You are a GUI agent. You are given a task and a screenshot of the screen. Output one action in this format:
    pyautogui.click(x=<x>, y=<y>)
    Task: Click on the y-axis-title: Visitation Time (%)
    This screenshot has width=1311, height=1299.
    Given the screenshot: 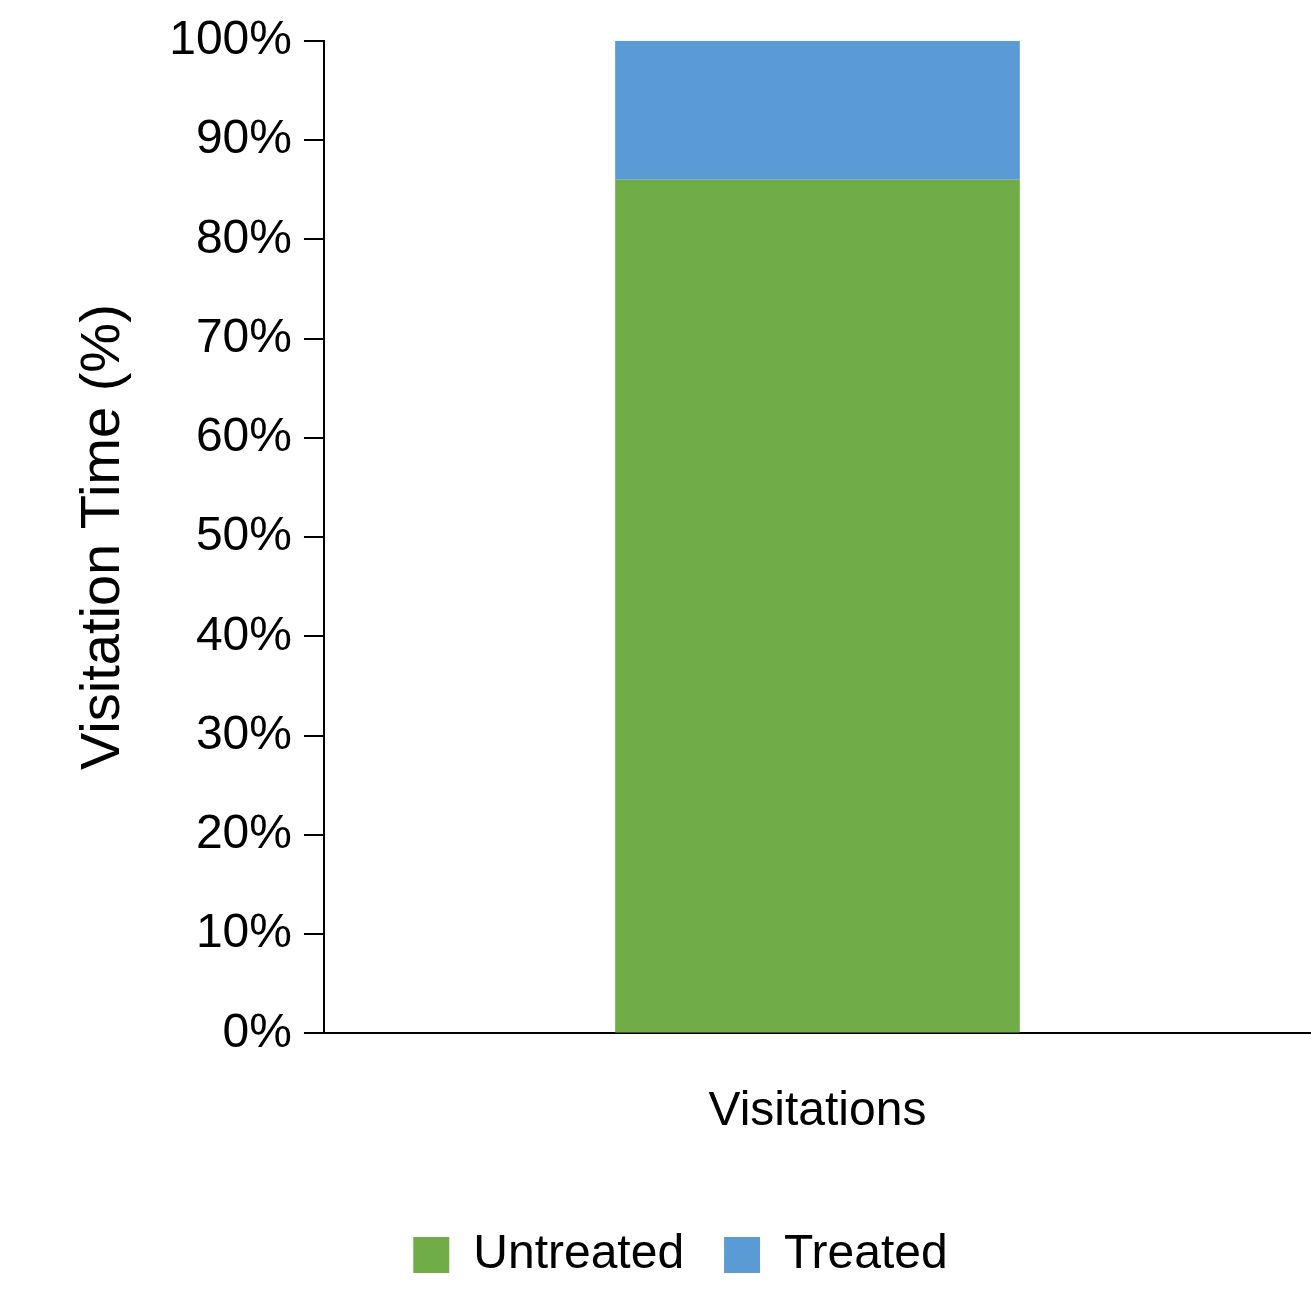 What is the action you would take?
    pyautogui.click(x=100, y=537)
    